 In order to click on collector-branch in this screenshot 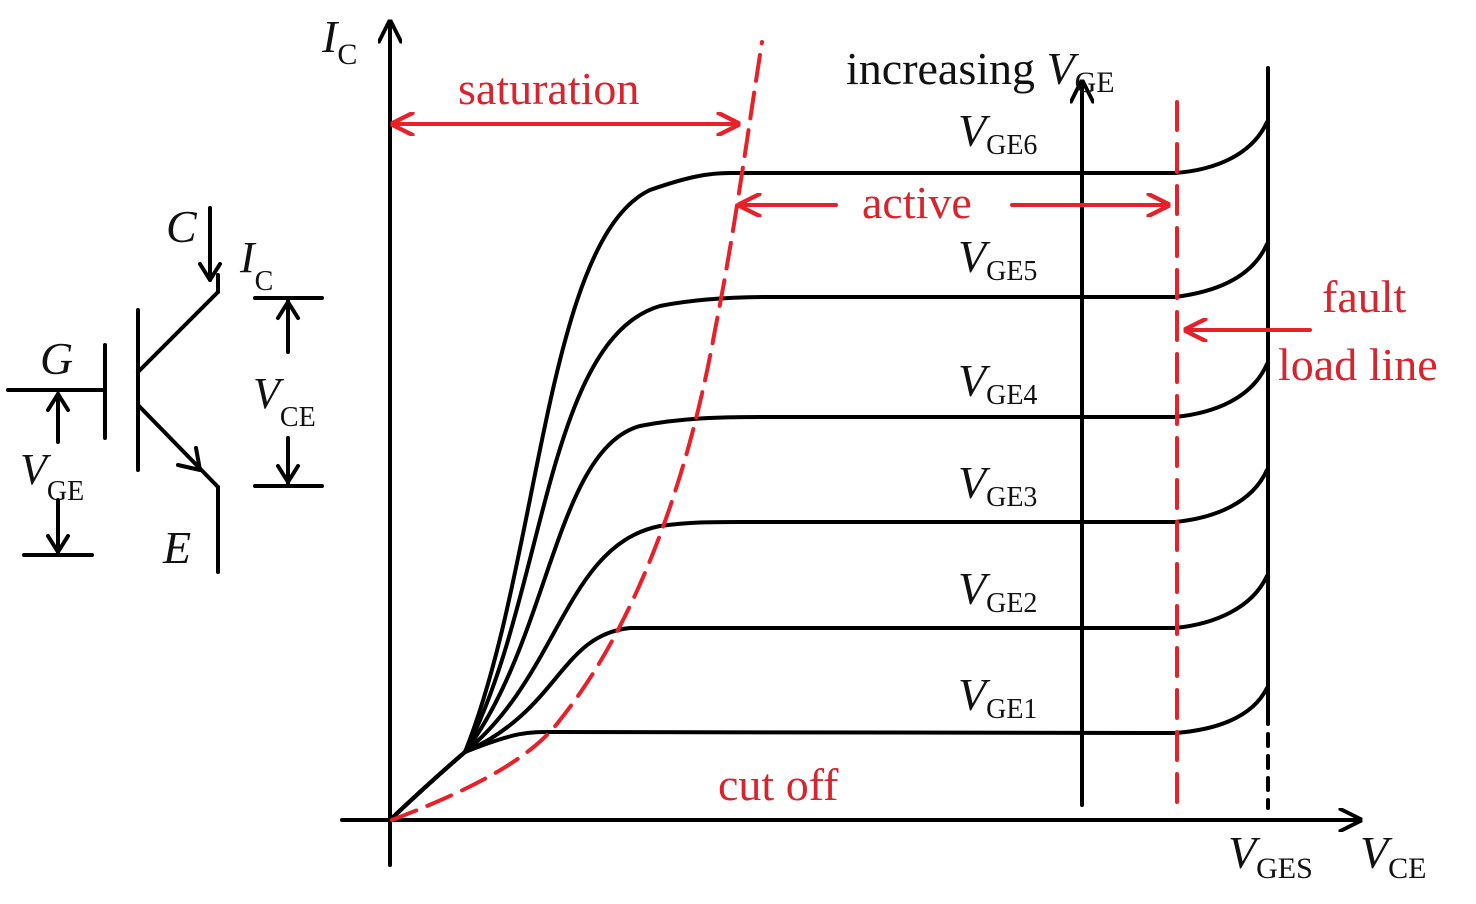, I will do `click(178, 332)`.